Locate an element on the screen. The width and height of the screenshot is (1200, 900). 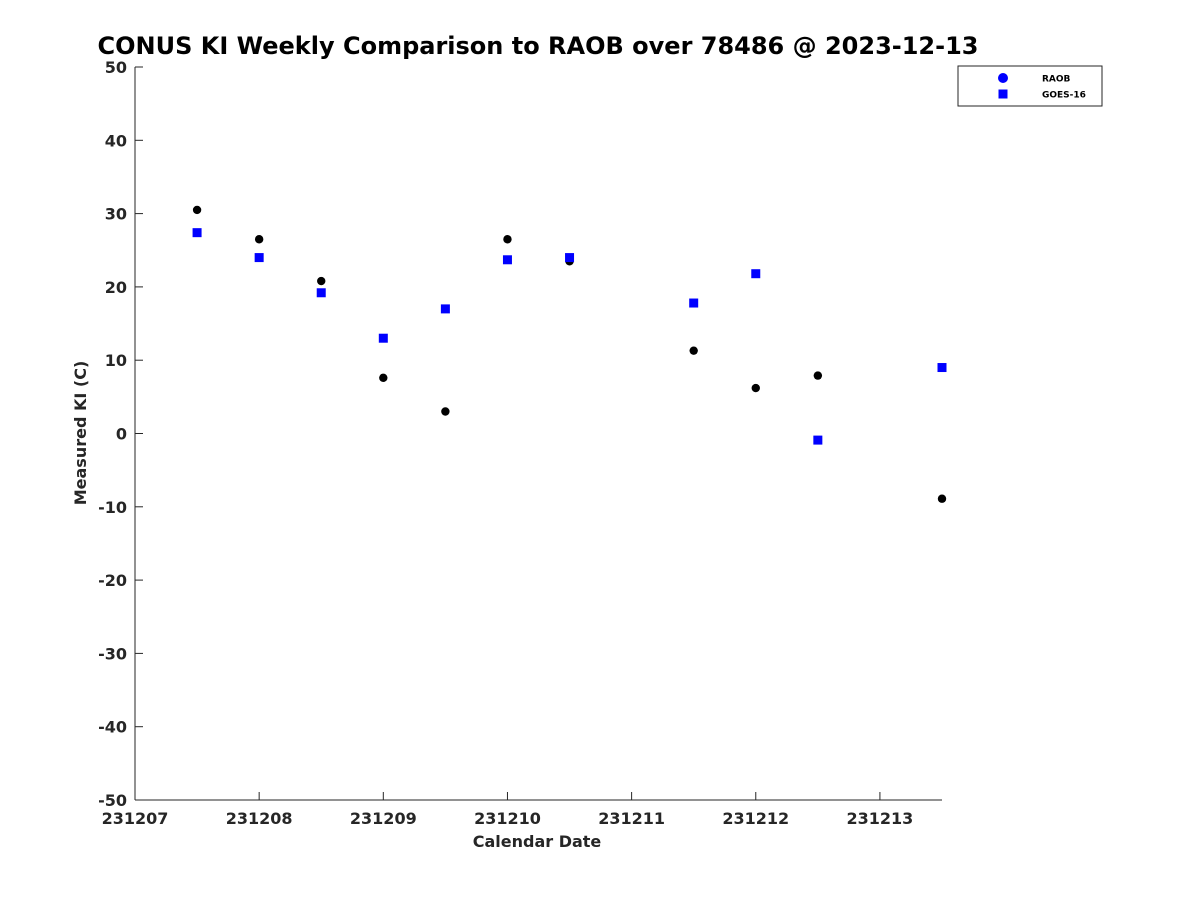
y-tick-label: -10 is located at coordinates (112, 507).